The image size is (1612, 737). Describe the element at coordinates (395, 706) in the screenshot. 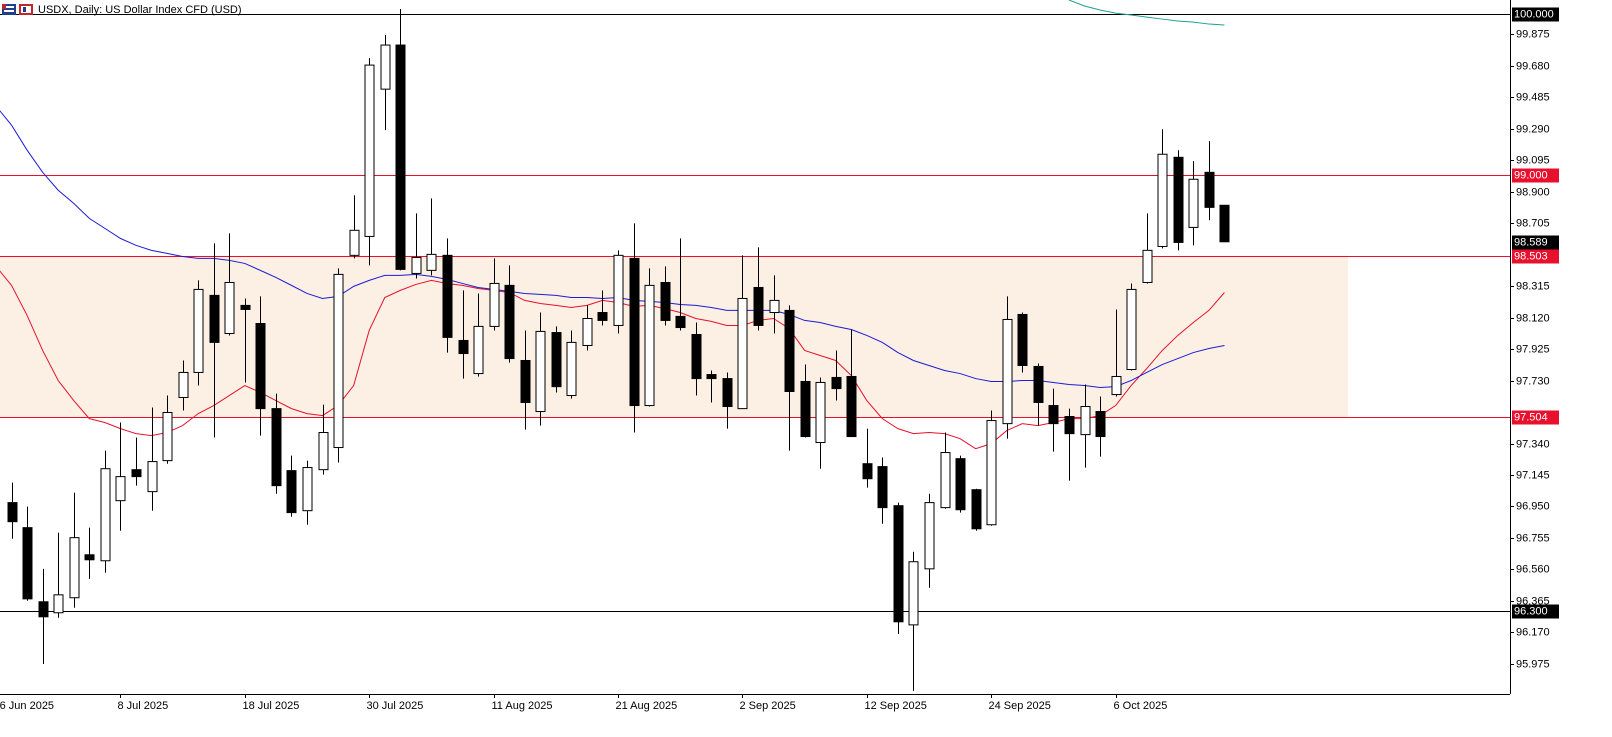

I see `x-tick-label: 30 Jul 2025` at that location.